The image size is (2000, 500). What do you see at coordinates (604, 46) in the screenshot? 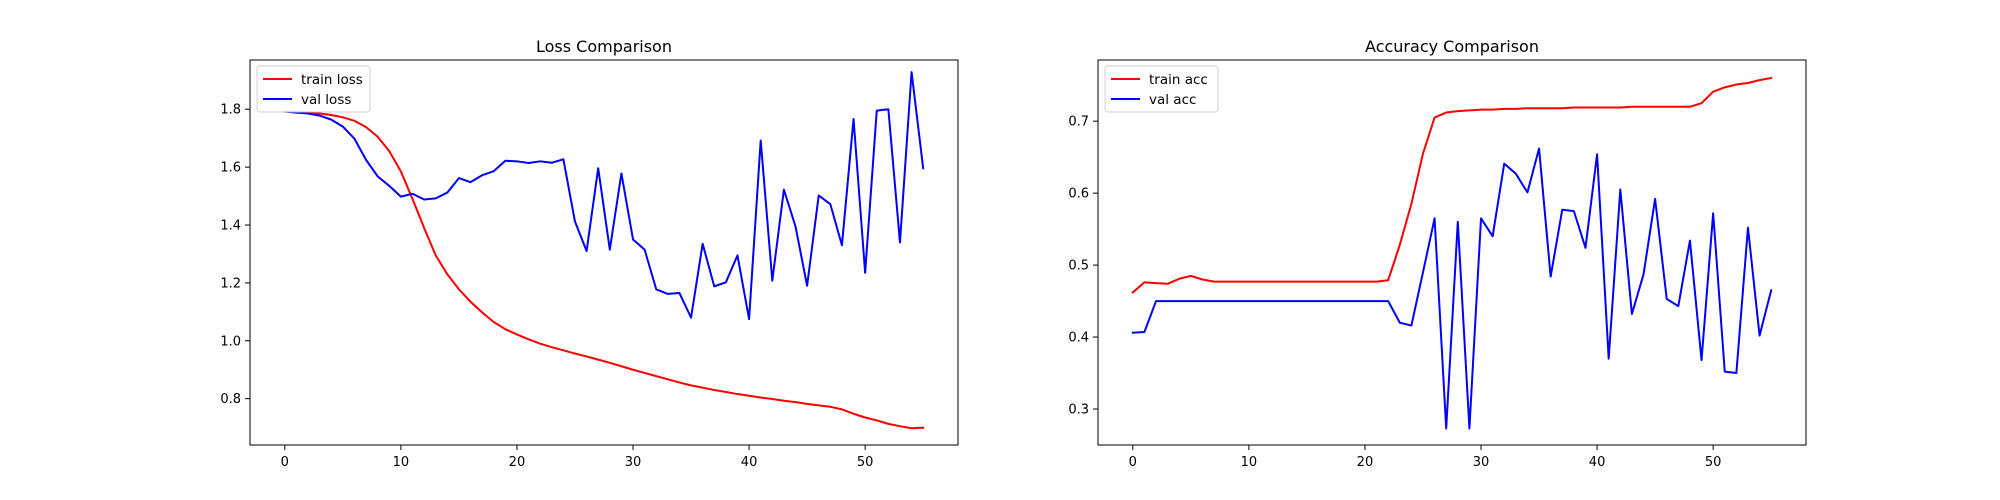
I see `loss-chart-title: Loss Comparison` at bounding box center [604, 46].